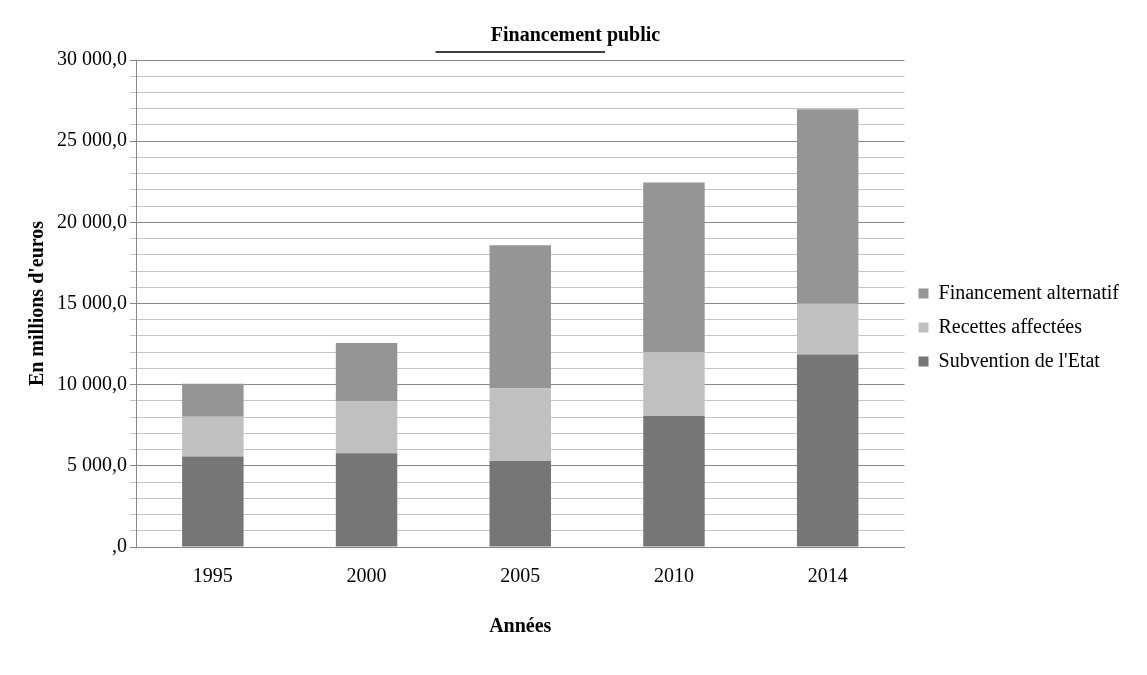  Describe the element at coordinates (673, 575) in the screenshot. I see `x-tick-label: 2010` at that location.